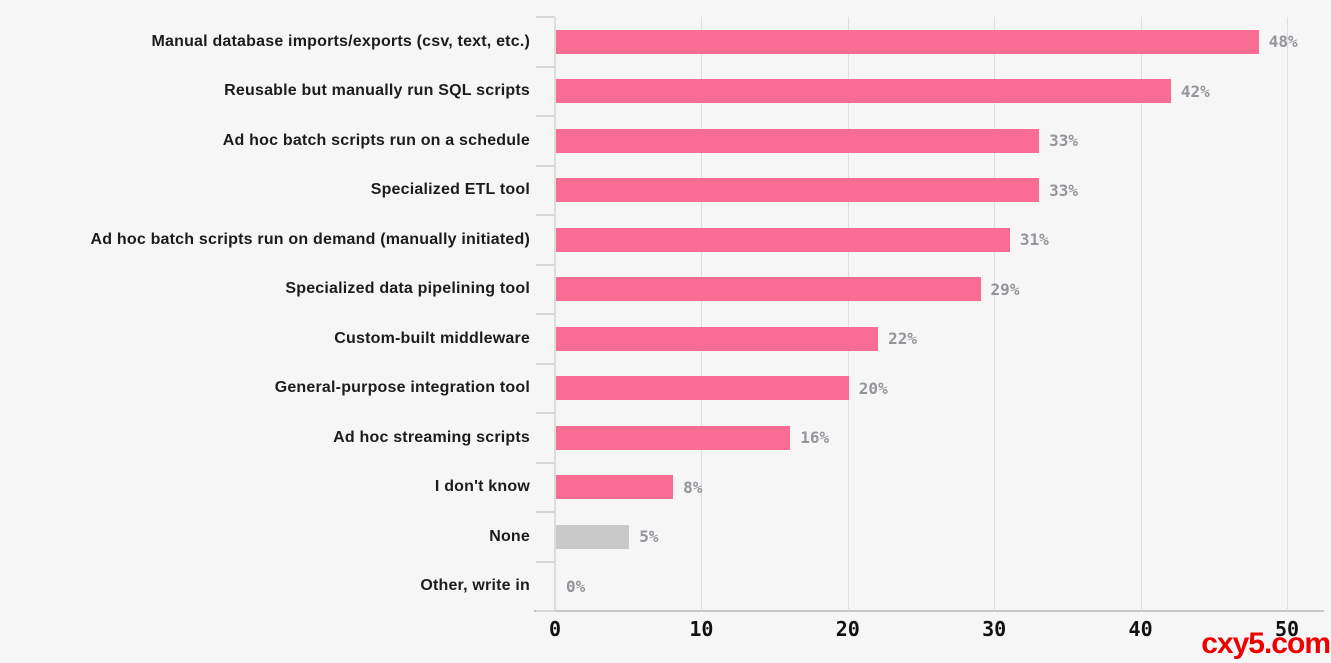  I want to click on category-label: None, so click(509, 536).